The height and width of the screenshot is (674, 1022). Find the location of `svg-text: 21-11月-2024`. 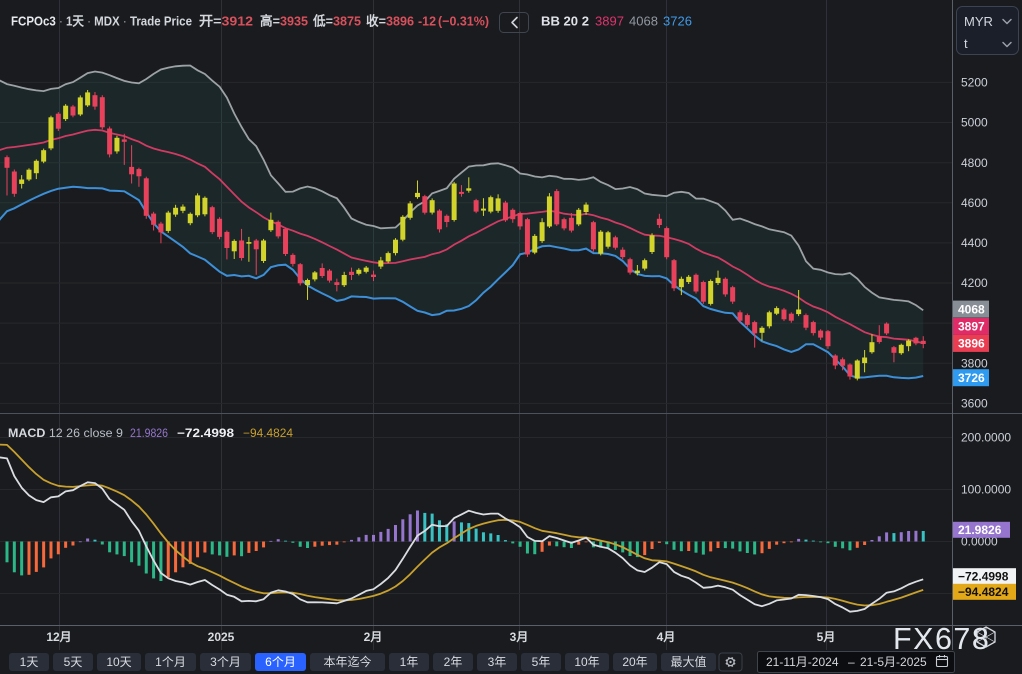

svg-text: 21-11月-2024 is located at coordinates (802, 662).